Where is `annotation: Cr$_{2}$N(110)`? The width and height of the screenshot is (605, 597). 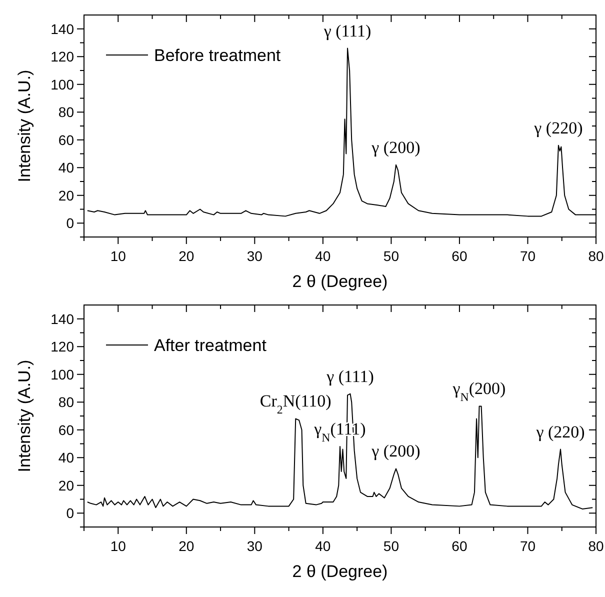 annotation: Cr$_{2}$N(110) is located at coordinates (296, 404).